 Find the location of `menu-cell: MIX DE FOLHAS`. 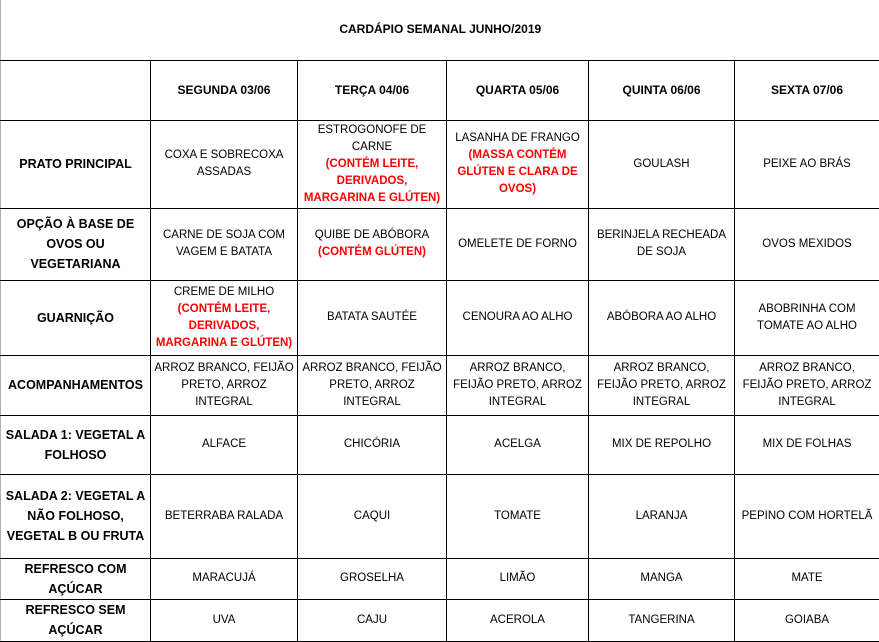

menu-cell: MIX DE FOLHAS is located at coordinates (807, 444).